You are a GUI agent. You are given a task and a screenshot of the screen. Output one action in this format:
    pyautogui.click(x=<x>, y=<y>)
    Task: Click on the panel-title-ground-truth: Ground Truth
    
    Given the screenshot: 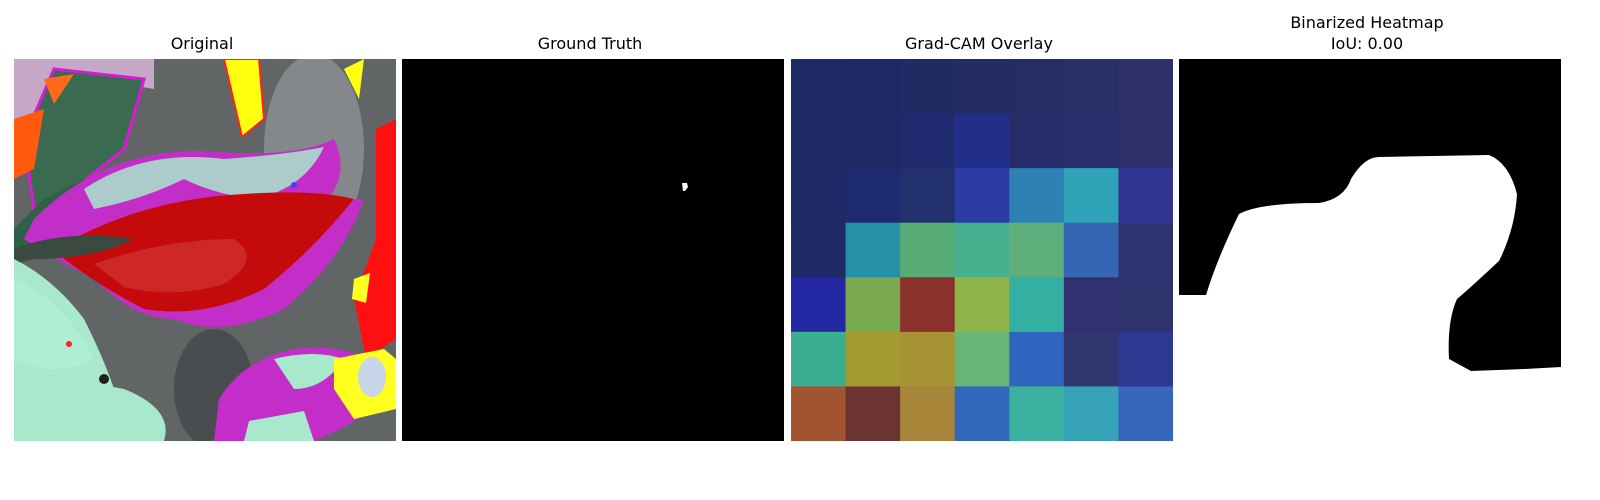 What is the action you would take?
    pyautogui.click(x=590, y=43)
    